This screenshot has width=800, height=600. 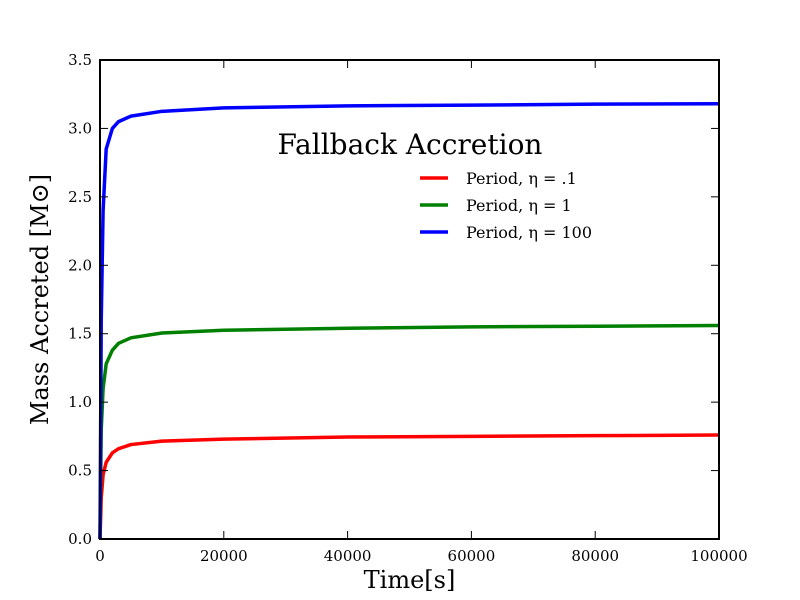 I want to click on y-tick-label: 3.5, so click(x=80, y=60).